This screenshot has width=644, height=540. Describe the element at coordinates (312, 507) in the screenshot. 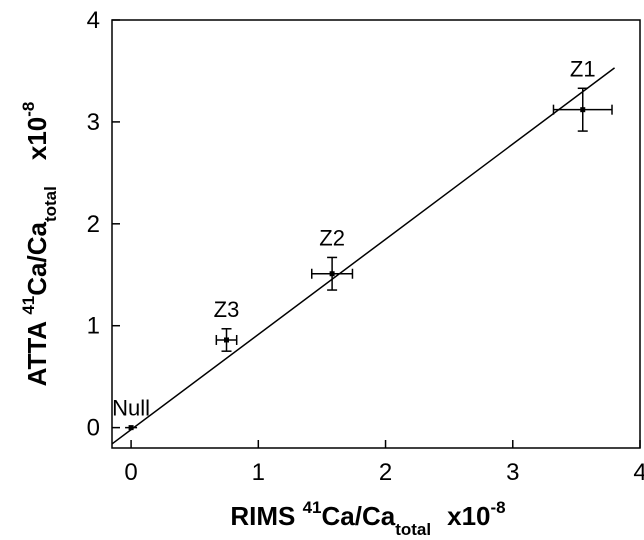

I see `x-title-isotope: 41` at that location.